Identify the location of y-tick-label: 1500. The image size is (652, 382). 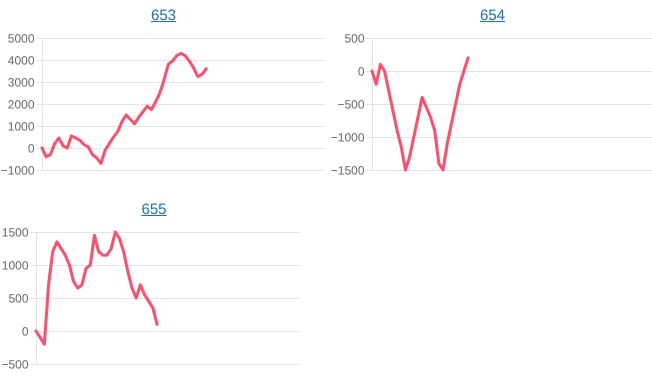
(15, 233).